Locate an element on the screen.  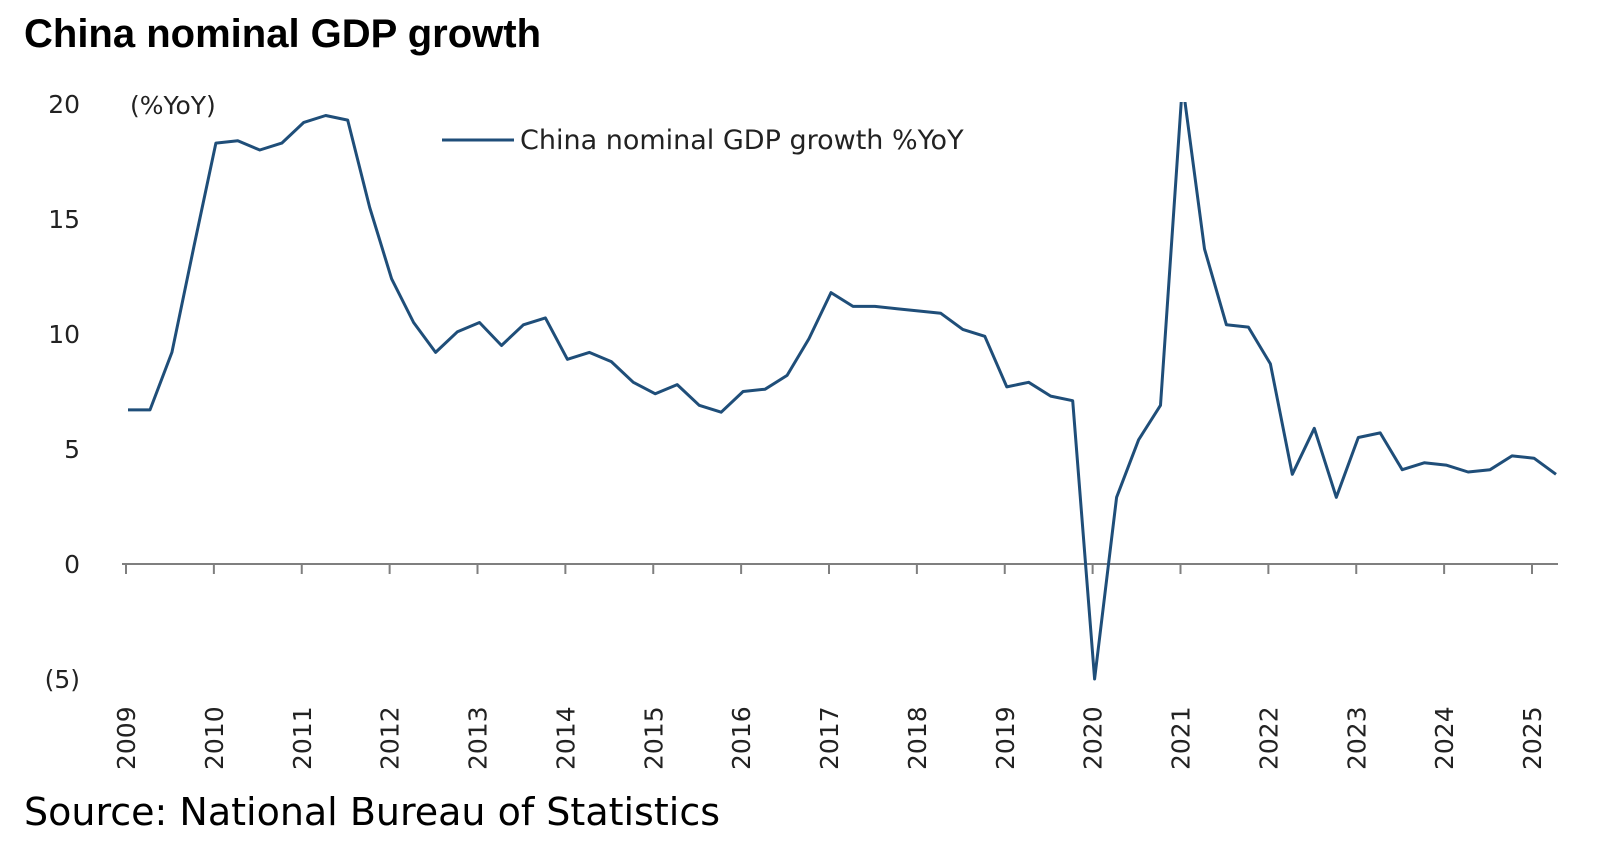
x-tick-label: 2023 is located at coordinates (1356, 738).